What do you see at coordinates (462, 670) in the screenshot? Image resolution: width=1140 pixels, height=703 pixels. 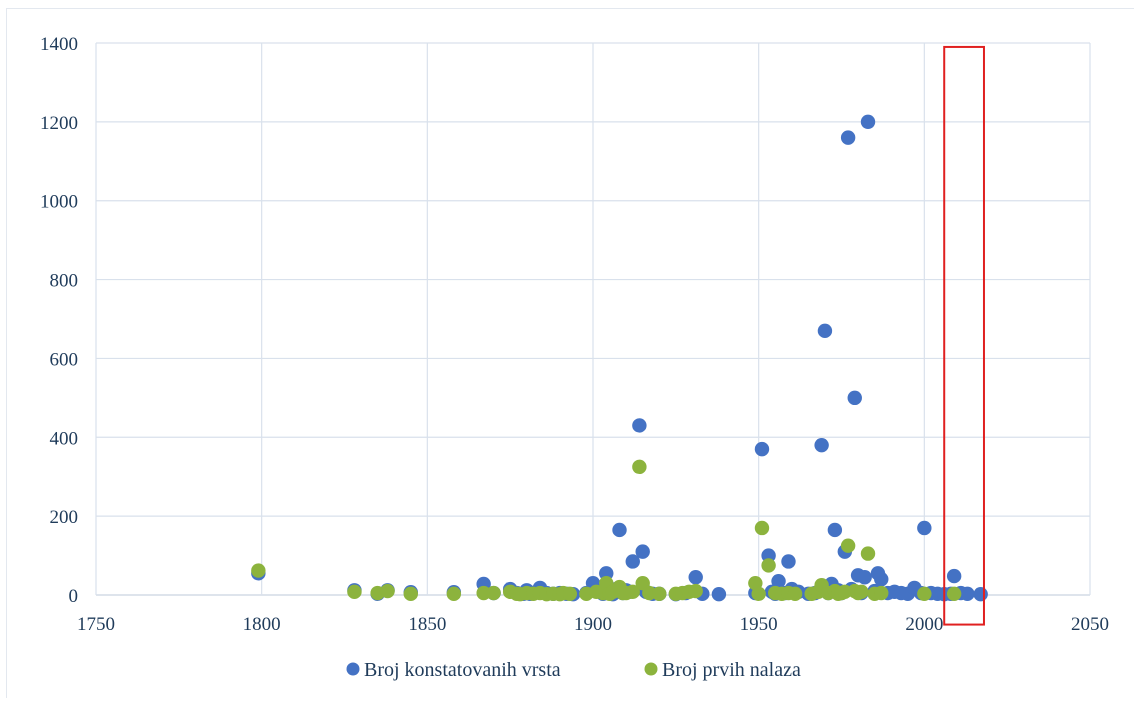 I see `legend-label: Broj konstatovanih vrsta` at bounding box center [462, 670].